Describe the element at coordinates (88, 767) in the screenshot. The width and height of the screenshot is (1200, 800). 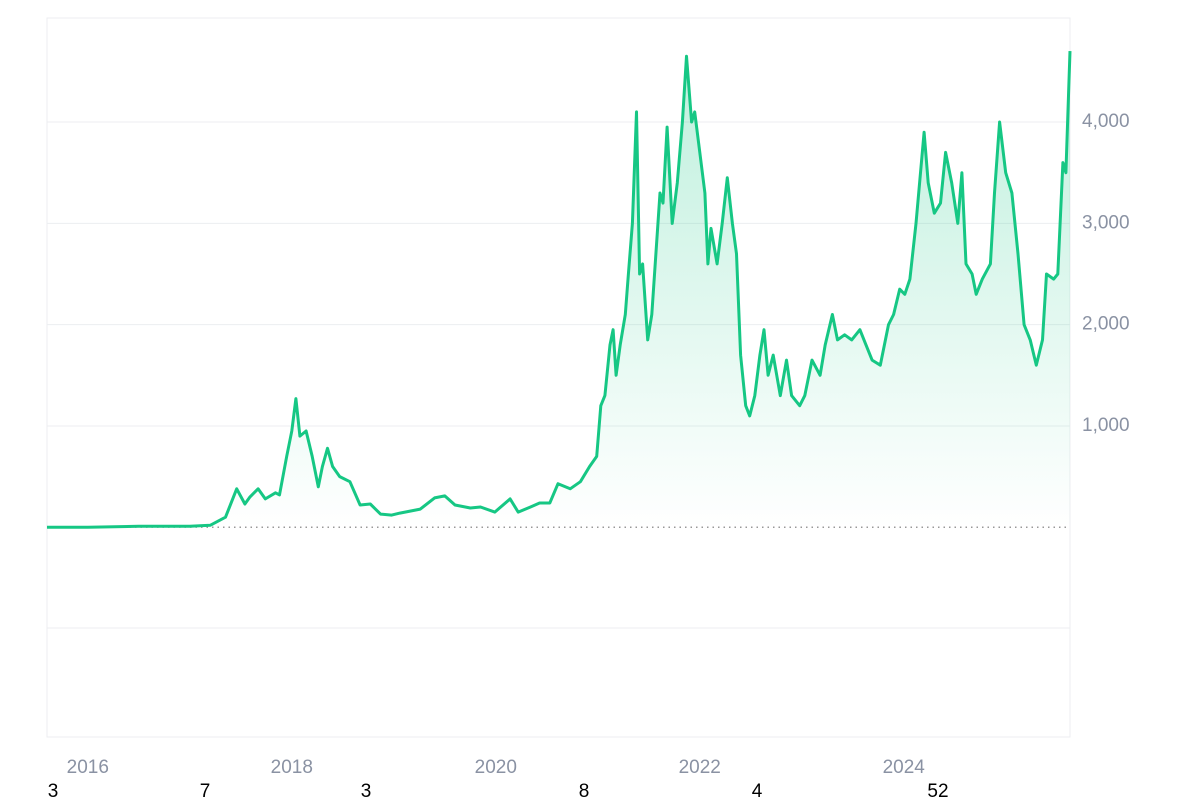
I see `x-tick-label: 2016` at that location.